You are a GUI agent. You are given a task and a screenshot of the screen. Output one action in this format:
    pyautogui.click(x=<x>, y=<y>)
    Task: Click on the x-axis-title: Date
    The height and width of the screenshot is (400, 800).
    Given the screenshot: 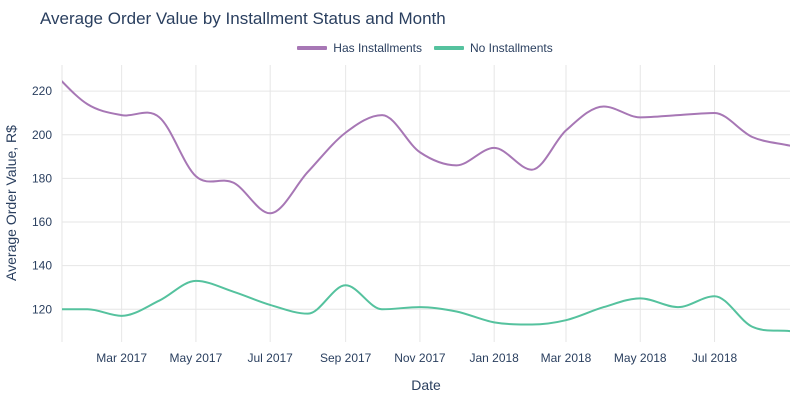 What is the action you would take?
    pyautogui.click(x=426, y=385)
    